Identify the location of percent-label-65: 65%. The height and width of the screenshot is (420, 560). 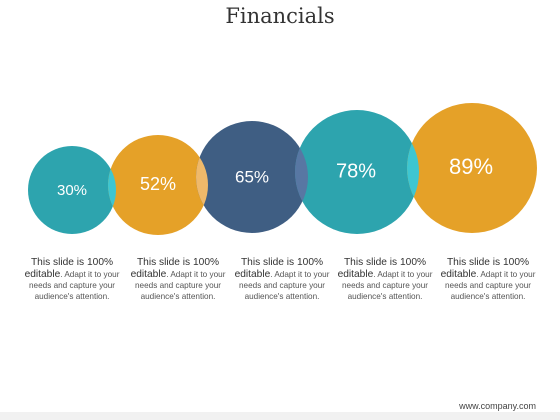
(252, 176).